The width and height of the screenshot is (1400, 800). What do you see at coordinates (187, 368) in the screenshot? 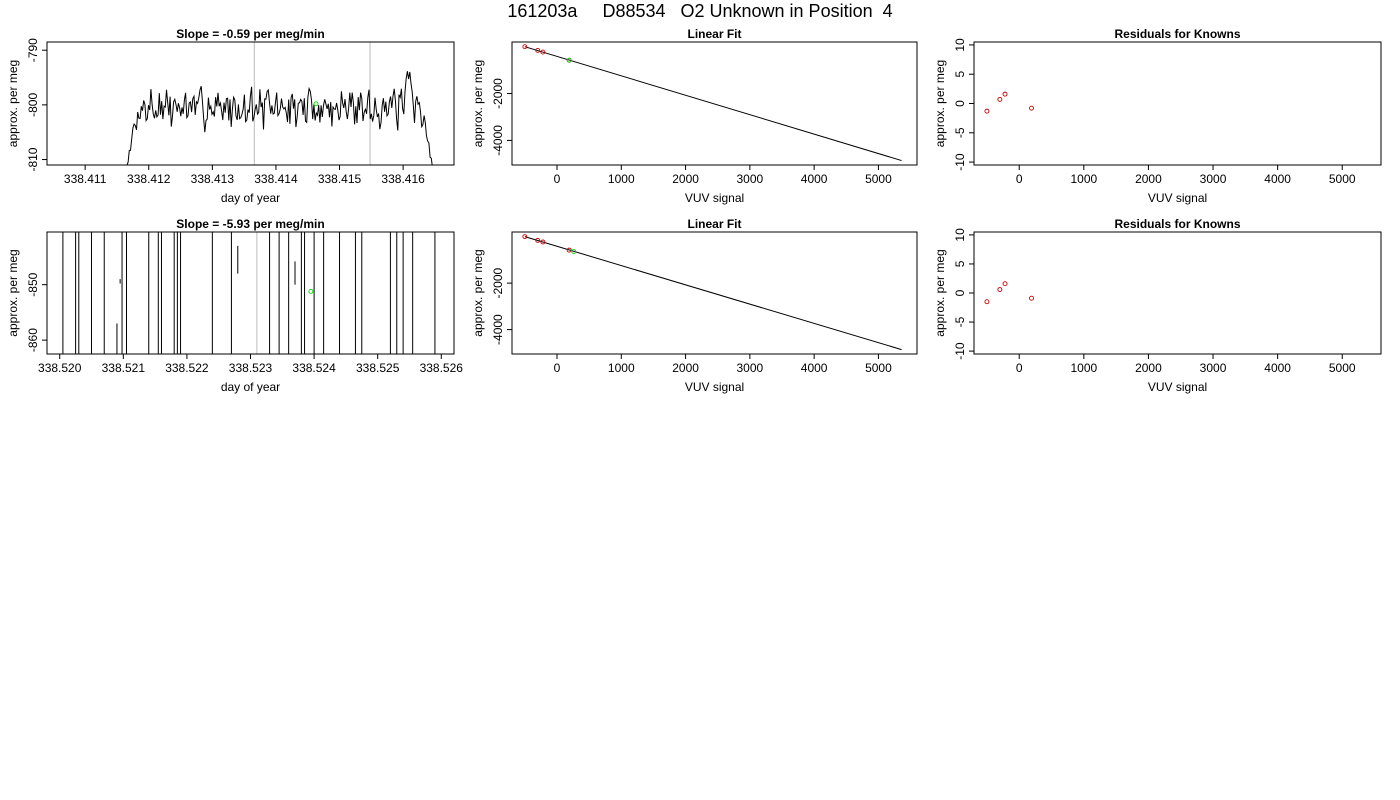
I see `x-tick-label: 338.522` at bounding box center [187, 368].